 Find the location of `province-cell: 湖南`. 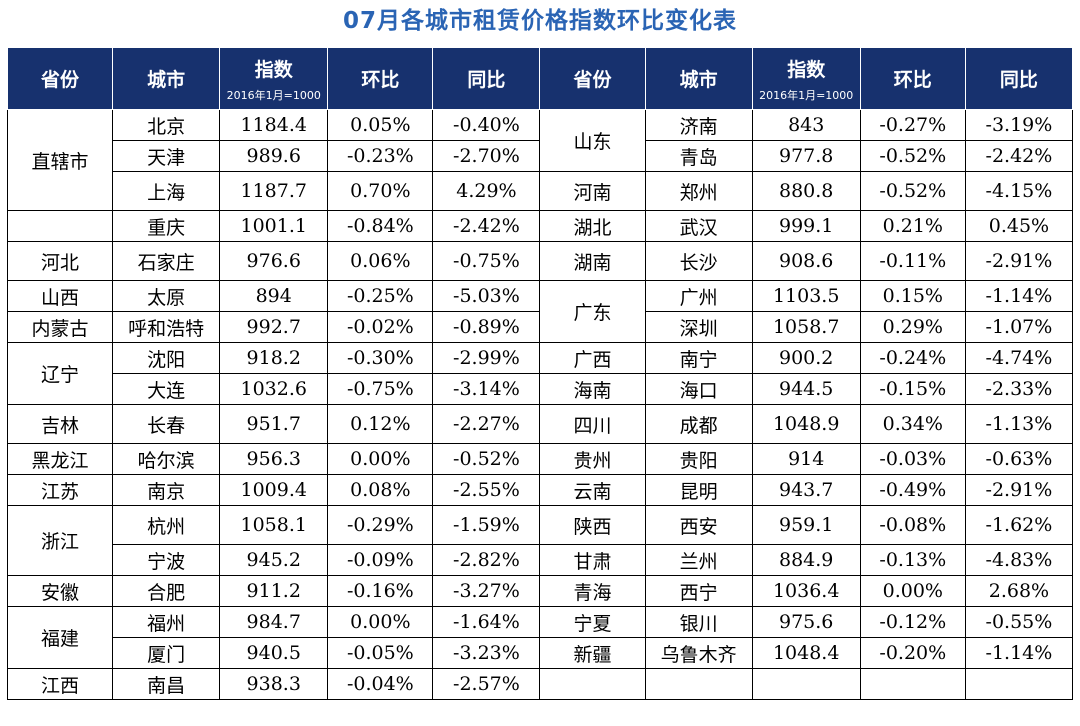

province-cell: 湖南 is located at coordinates (592, 261).